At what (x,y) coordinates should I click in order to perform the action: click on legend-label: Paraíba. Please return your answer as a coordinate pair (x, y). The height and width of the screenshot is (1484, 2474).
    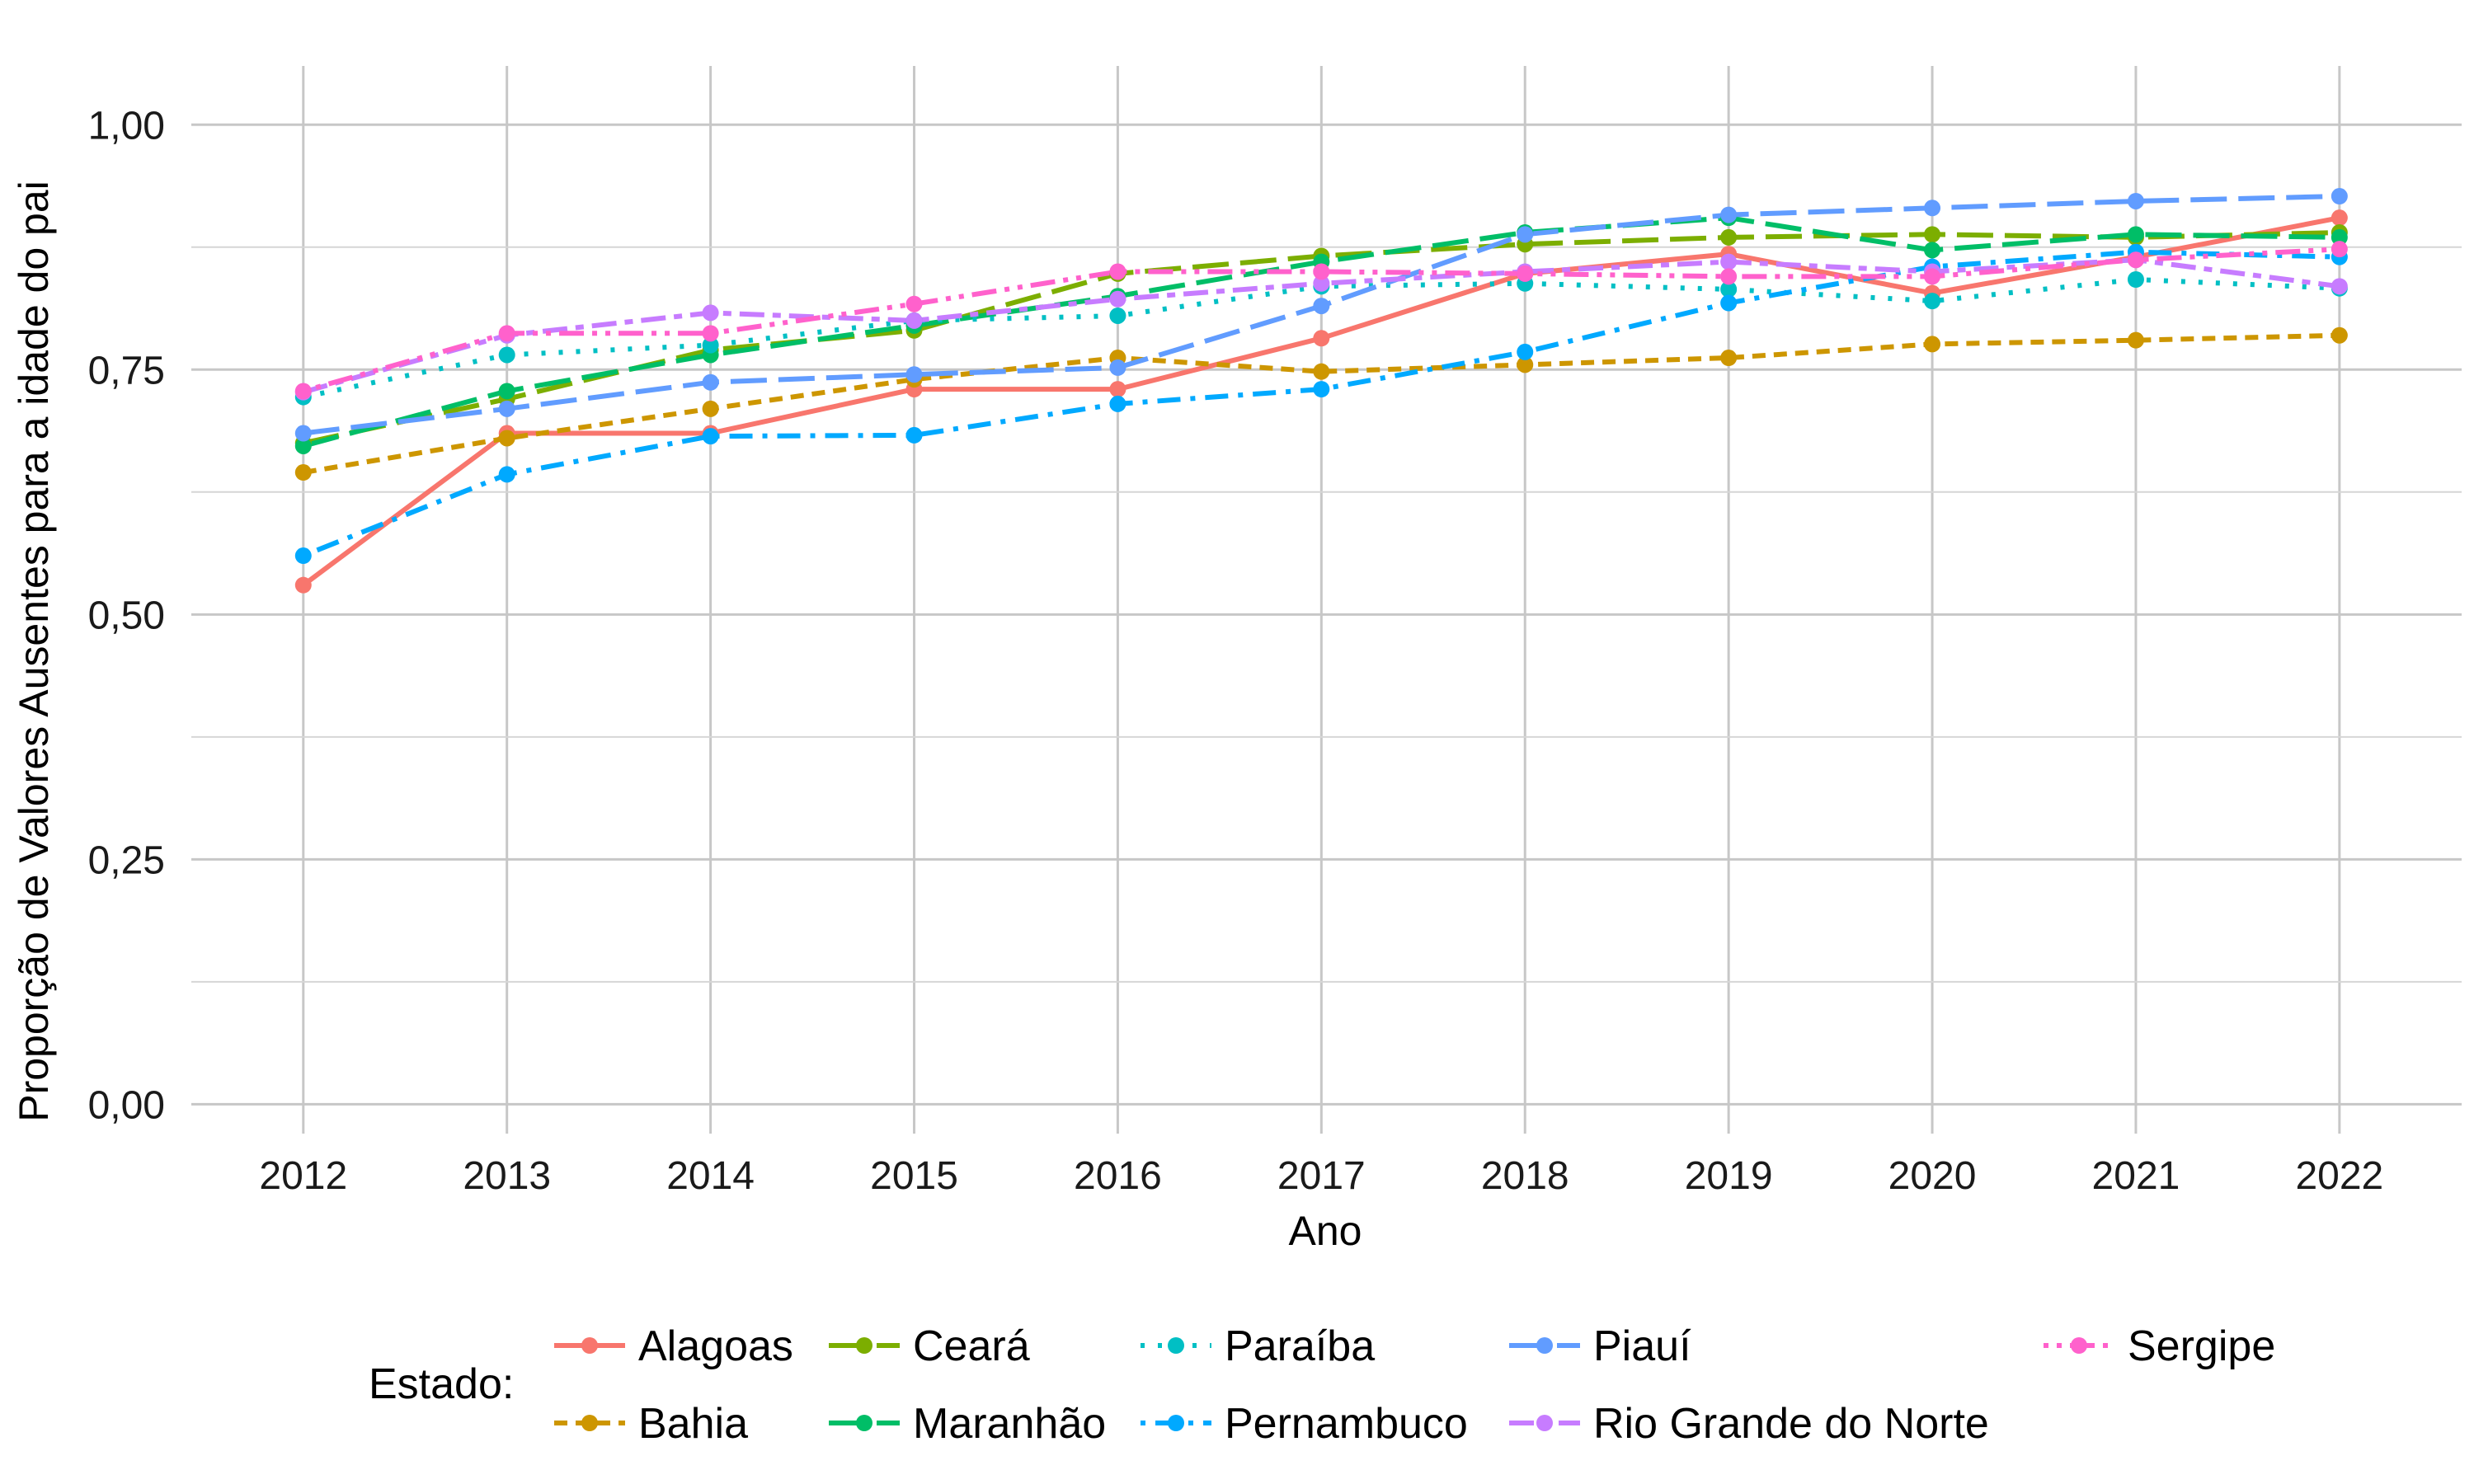
    Looking at the image, I should click on (1300, 1346).